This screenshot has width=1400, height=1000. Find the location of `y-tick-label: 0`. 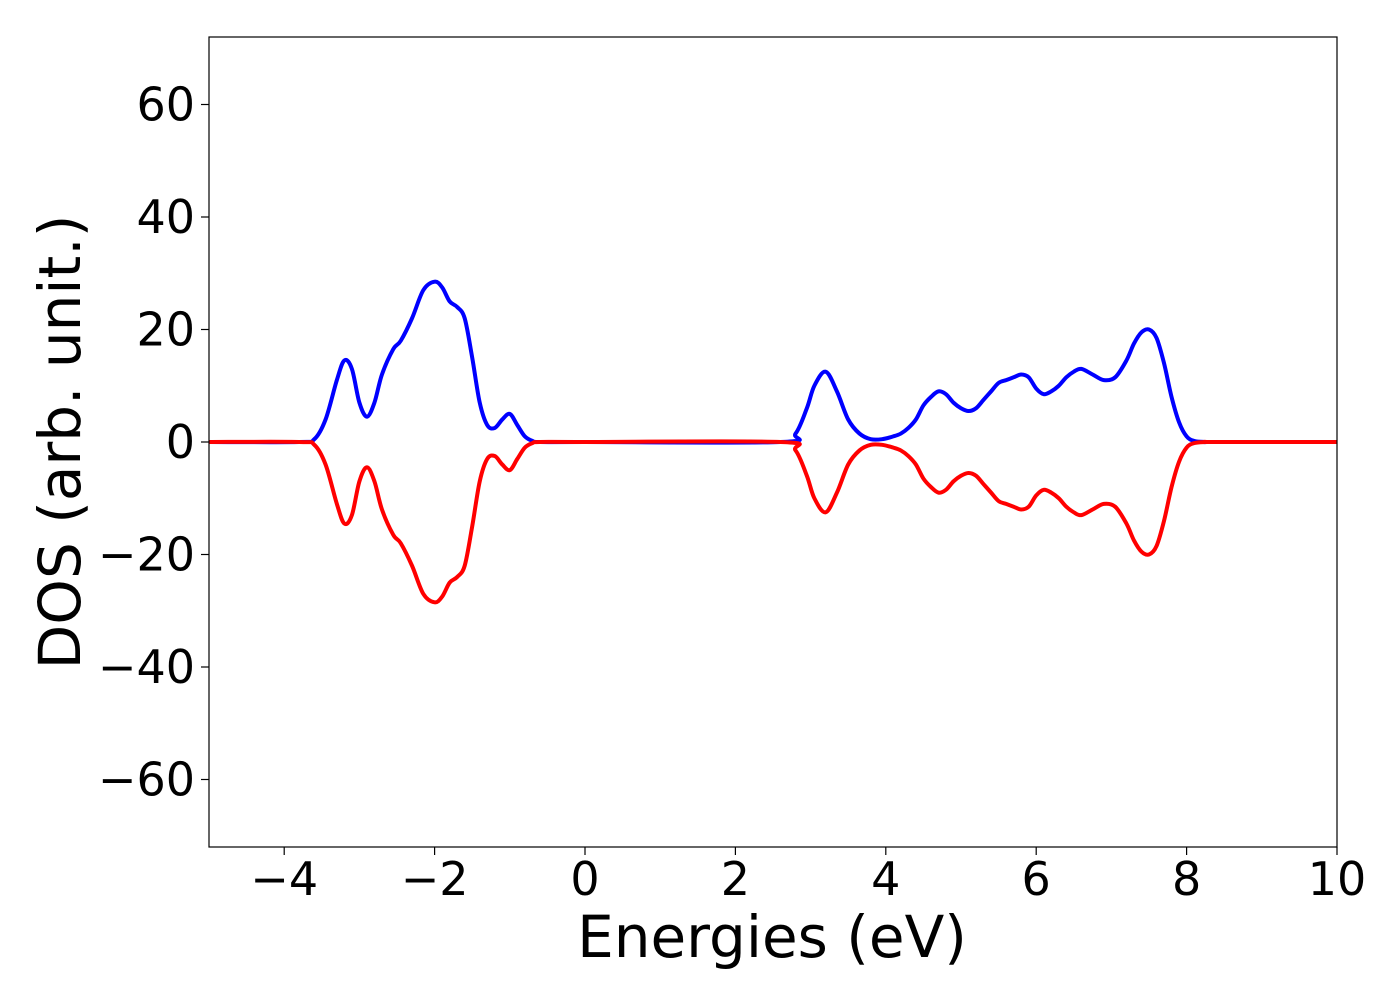

y-tick-label: 0 is located at coordinates (180, 442).